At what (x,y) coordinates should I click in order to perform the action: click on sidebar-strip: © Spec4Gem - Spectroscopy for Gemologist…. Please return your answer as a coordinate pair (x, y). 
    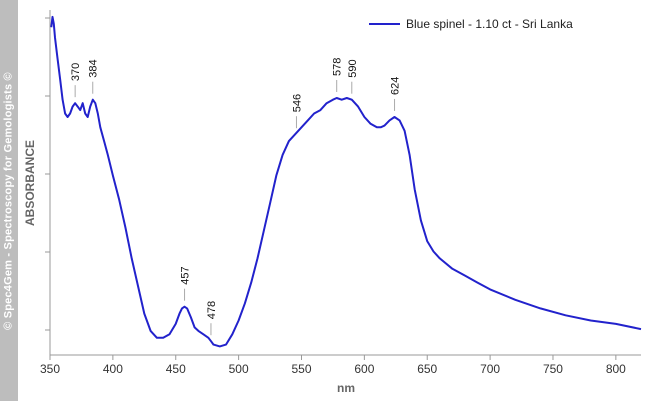
    Looking at the image, I should click on (9, 200).